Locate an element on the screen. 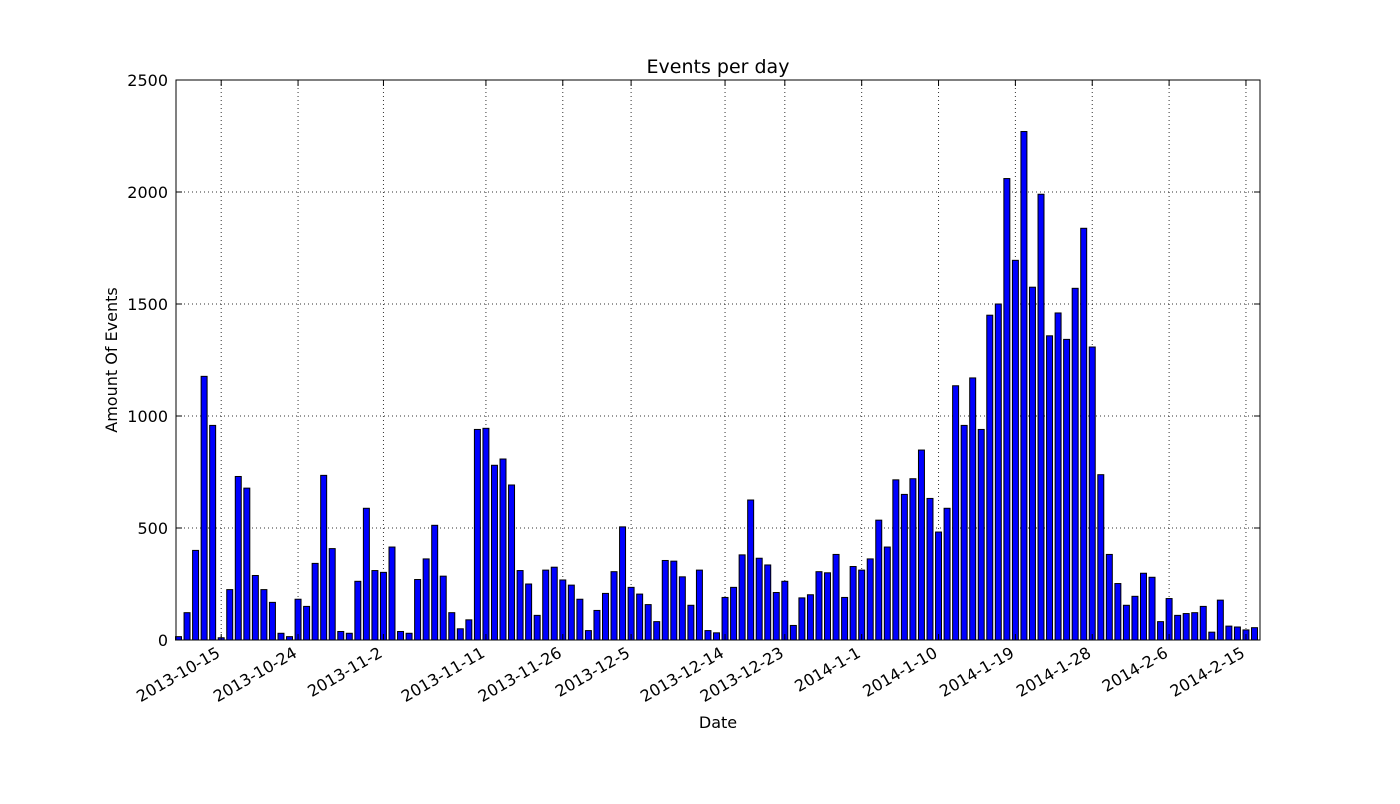 The image size is (1400, 804). x-axis-label: Date is located at coordinates (718, 722).